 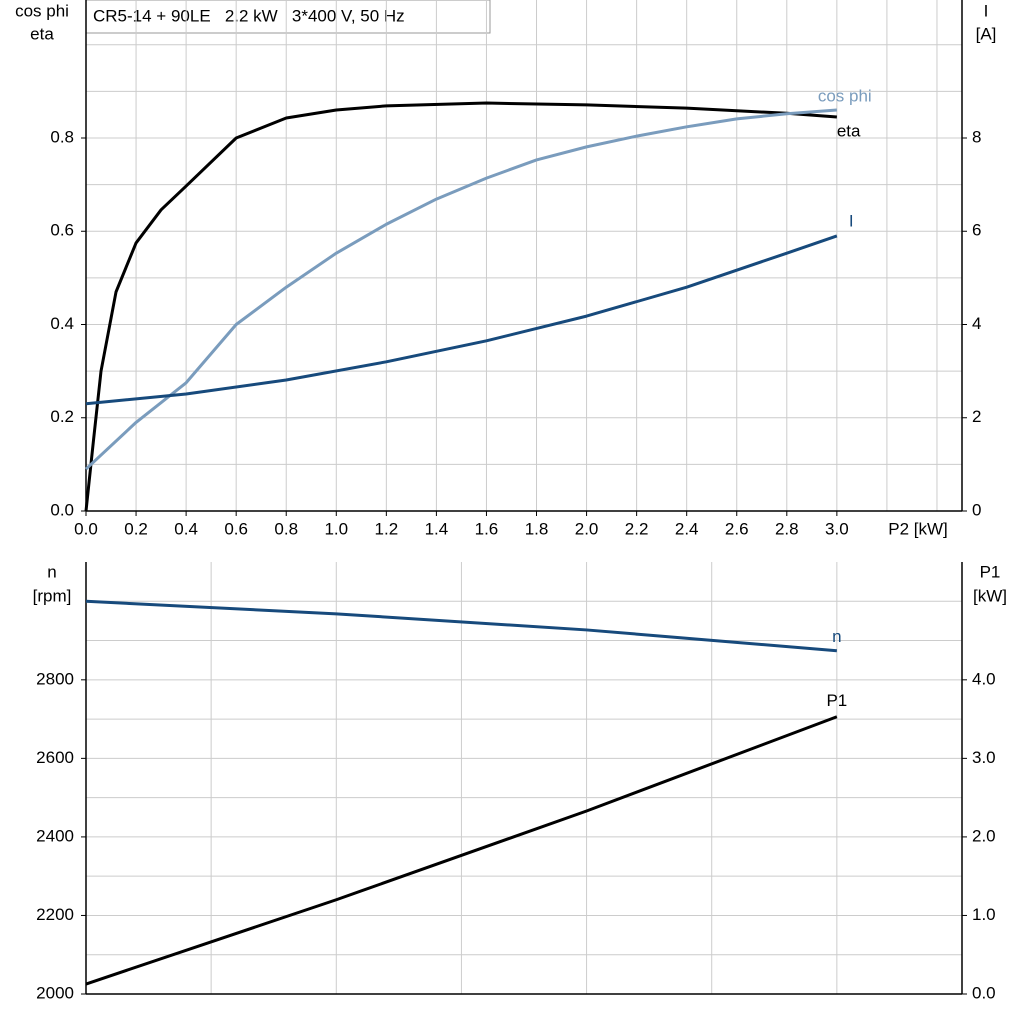 I want to click on x-tick-label: 1.0, so click(x=336, y=528).